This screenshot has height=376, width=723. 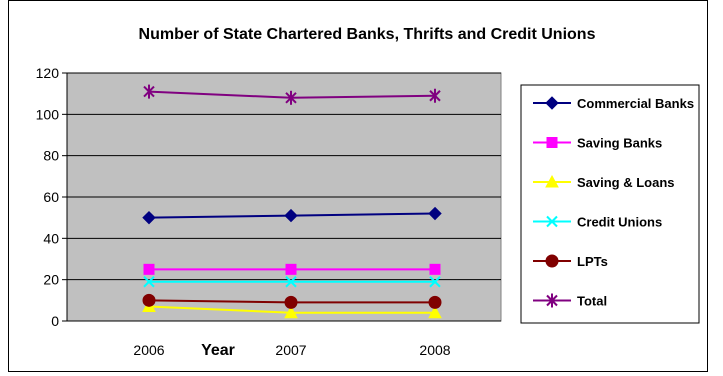 What do you see at coordinates (592, 261) in the screenshot?
I see `legend-label: LPTs` at bounding box center [592, 261].